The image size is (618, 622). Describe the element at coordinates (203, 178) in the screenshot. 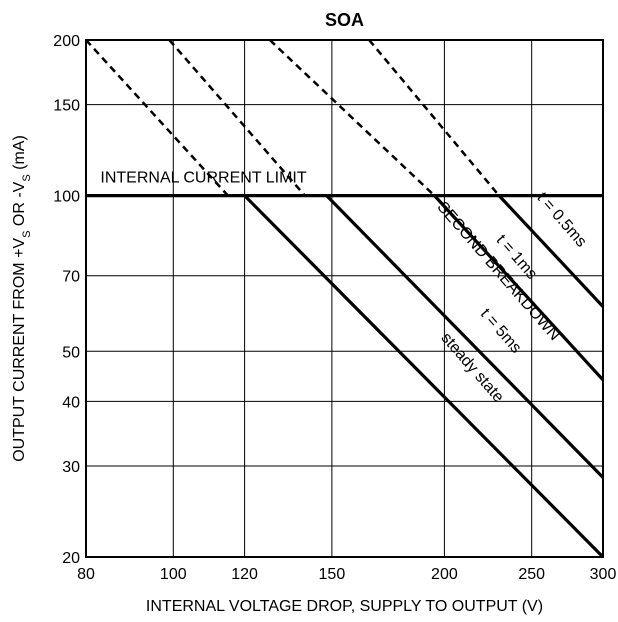

I see `annotation-limit_label: INTERNAL CURRENT LIMIT` at that location.